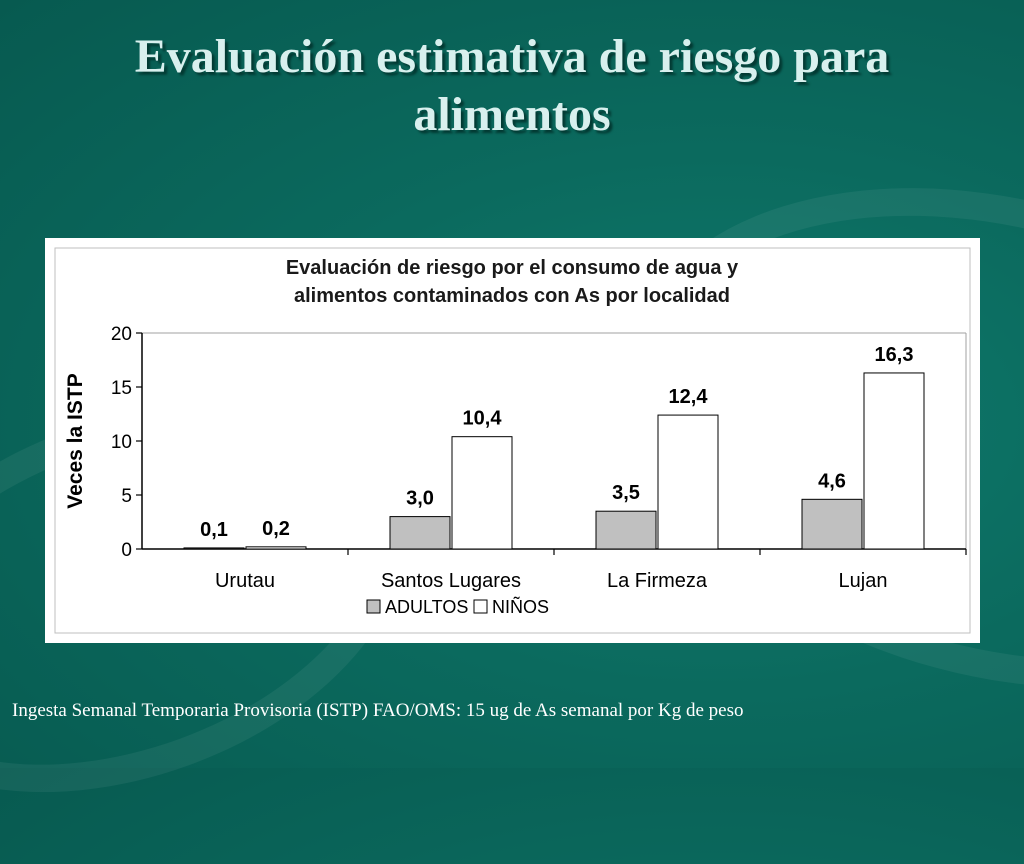  I want to click on y-tick-label: 10, so click(121, 442).